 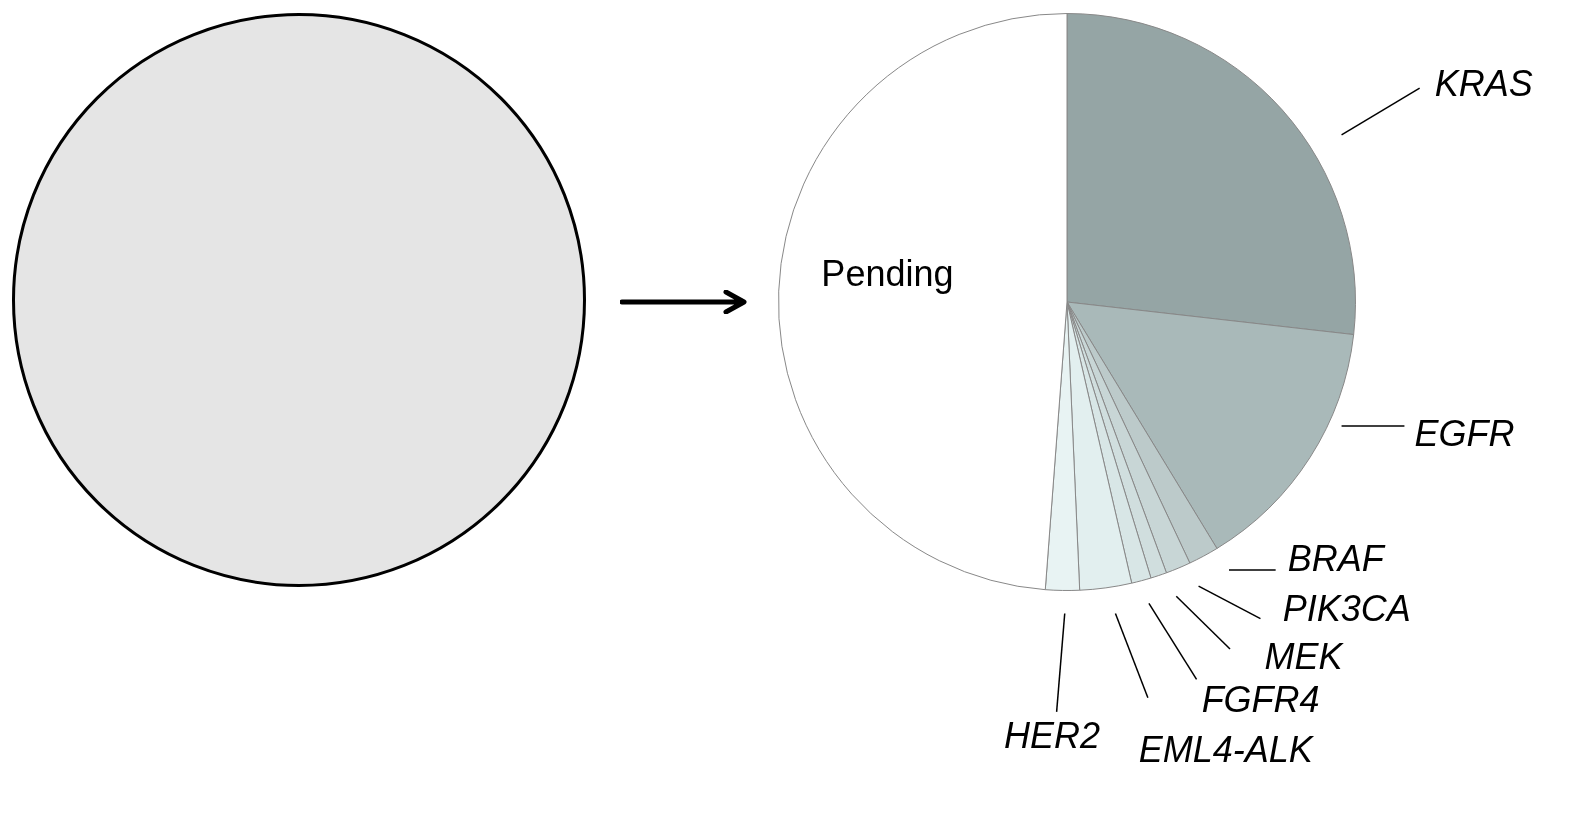 What do you see at coordinates (1464, 434) in the screenshot?
I see `slice-label: EGFR` at bounding box center [1464, 434].